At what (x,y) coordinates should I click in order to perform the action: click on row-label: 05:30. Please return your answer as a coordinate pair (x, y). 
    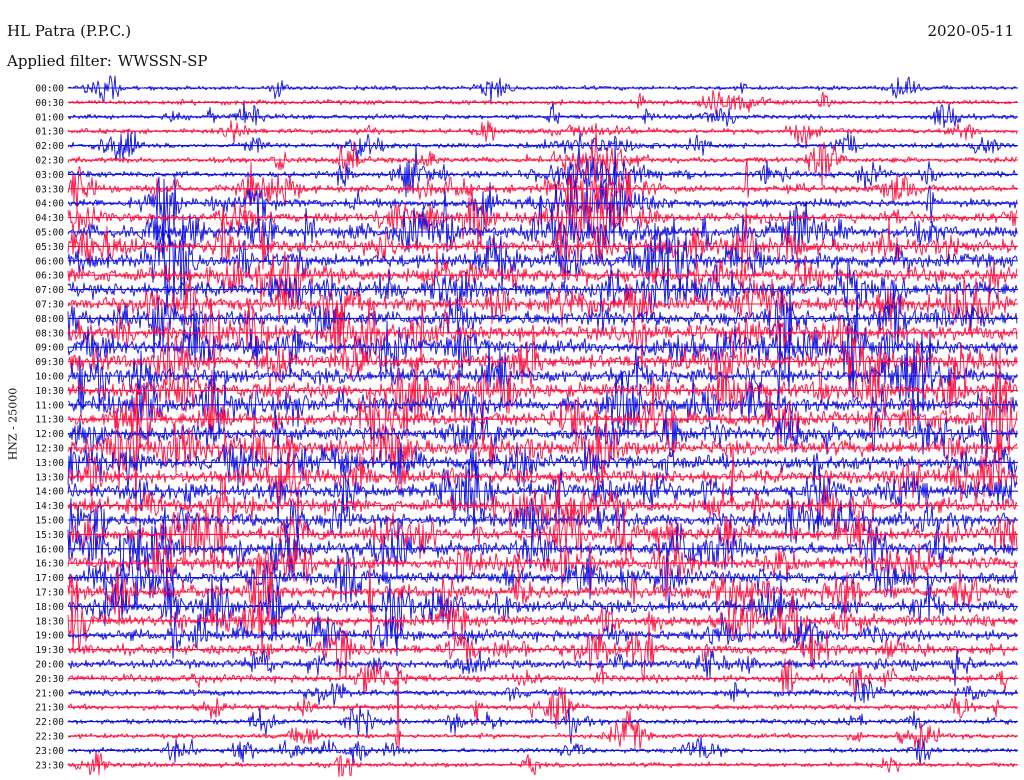
    Looking at the image, I should click on (49, 247).